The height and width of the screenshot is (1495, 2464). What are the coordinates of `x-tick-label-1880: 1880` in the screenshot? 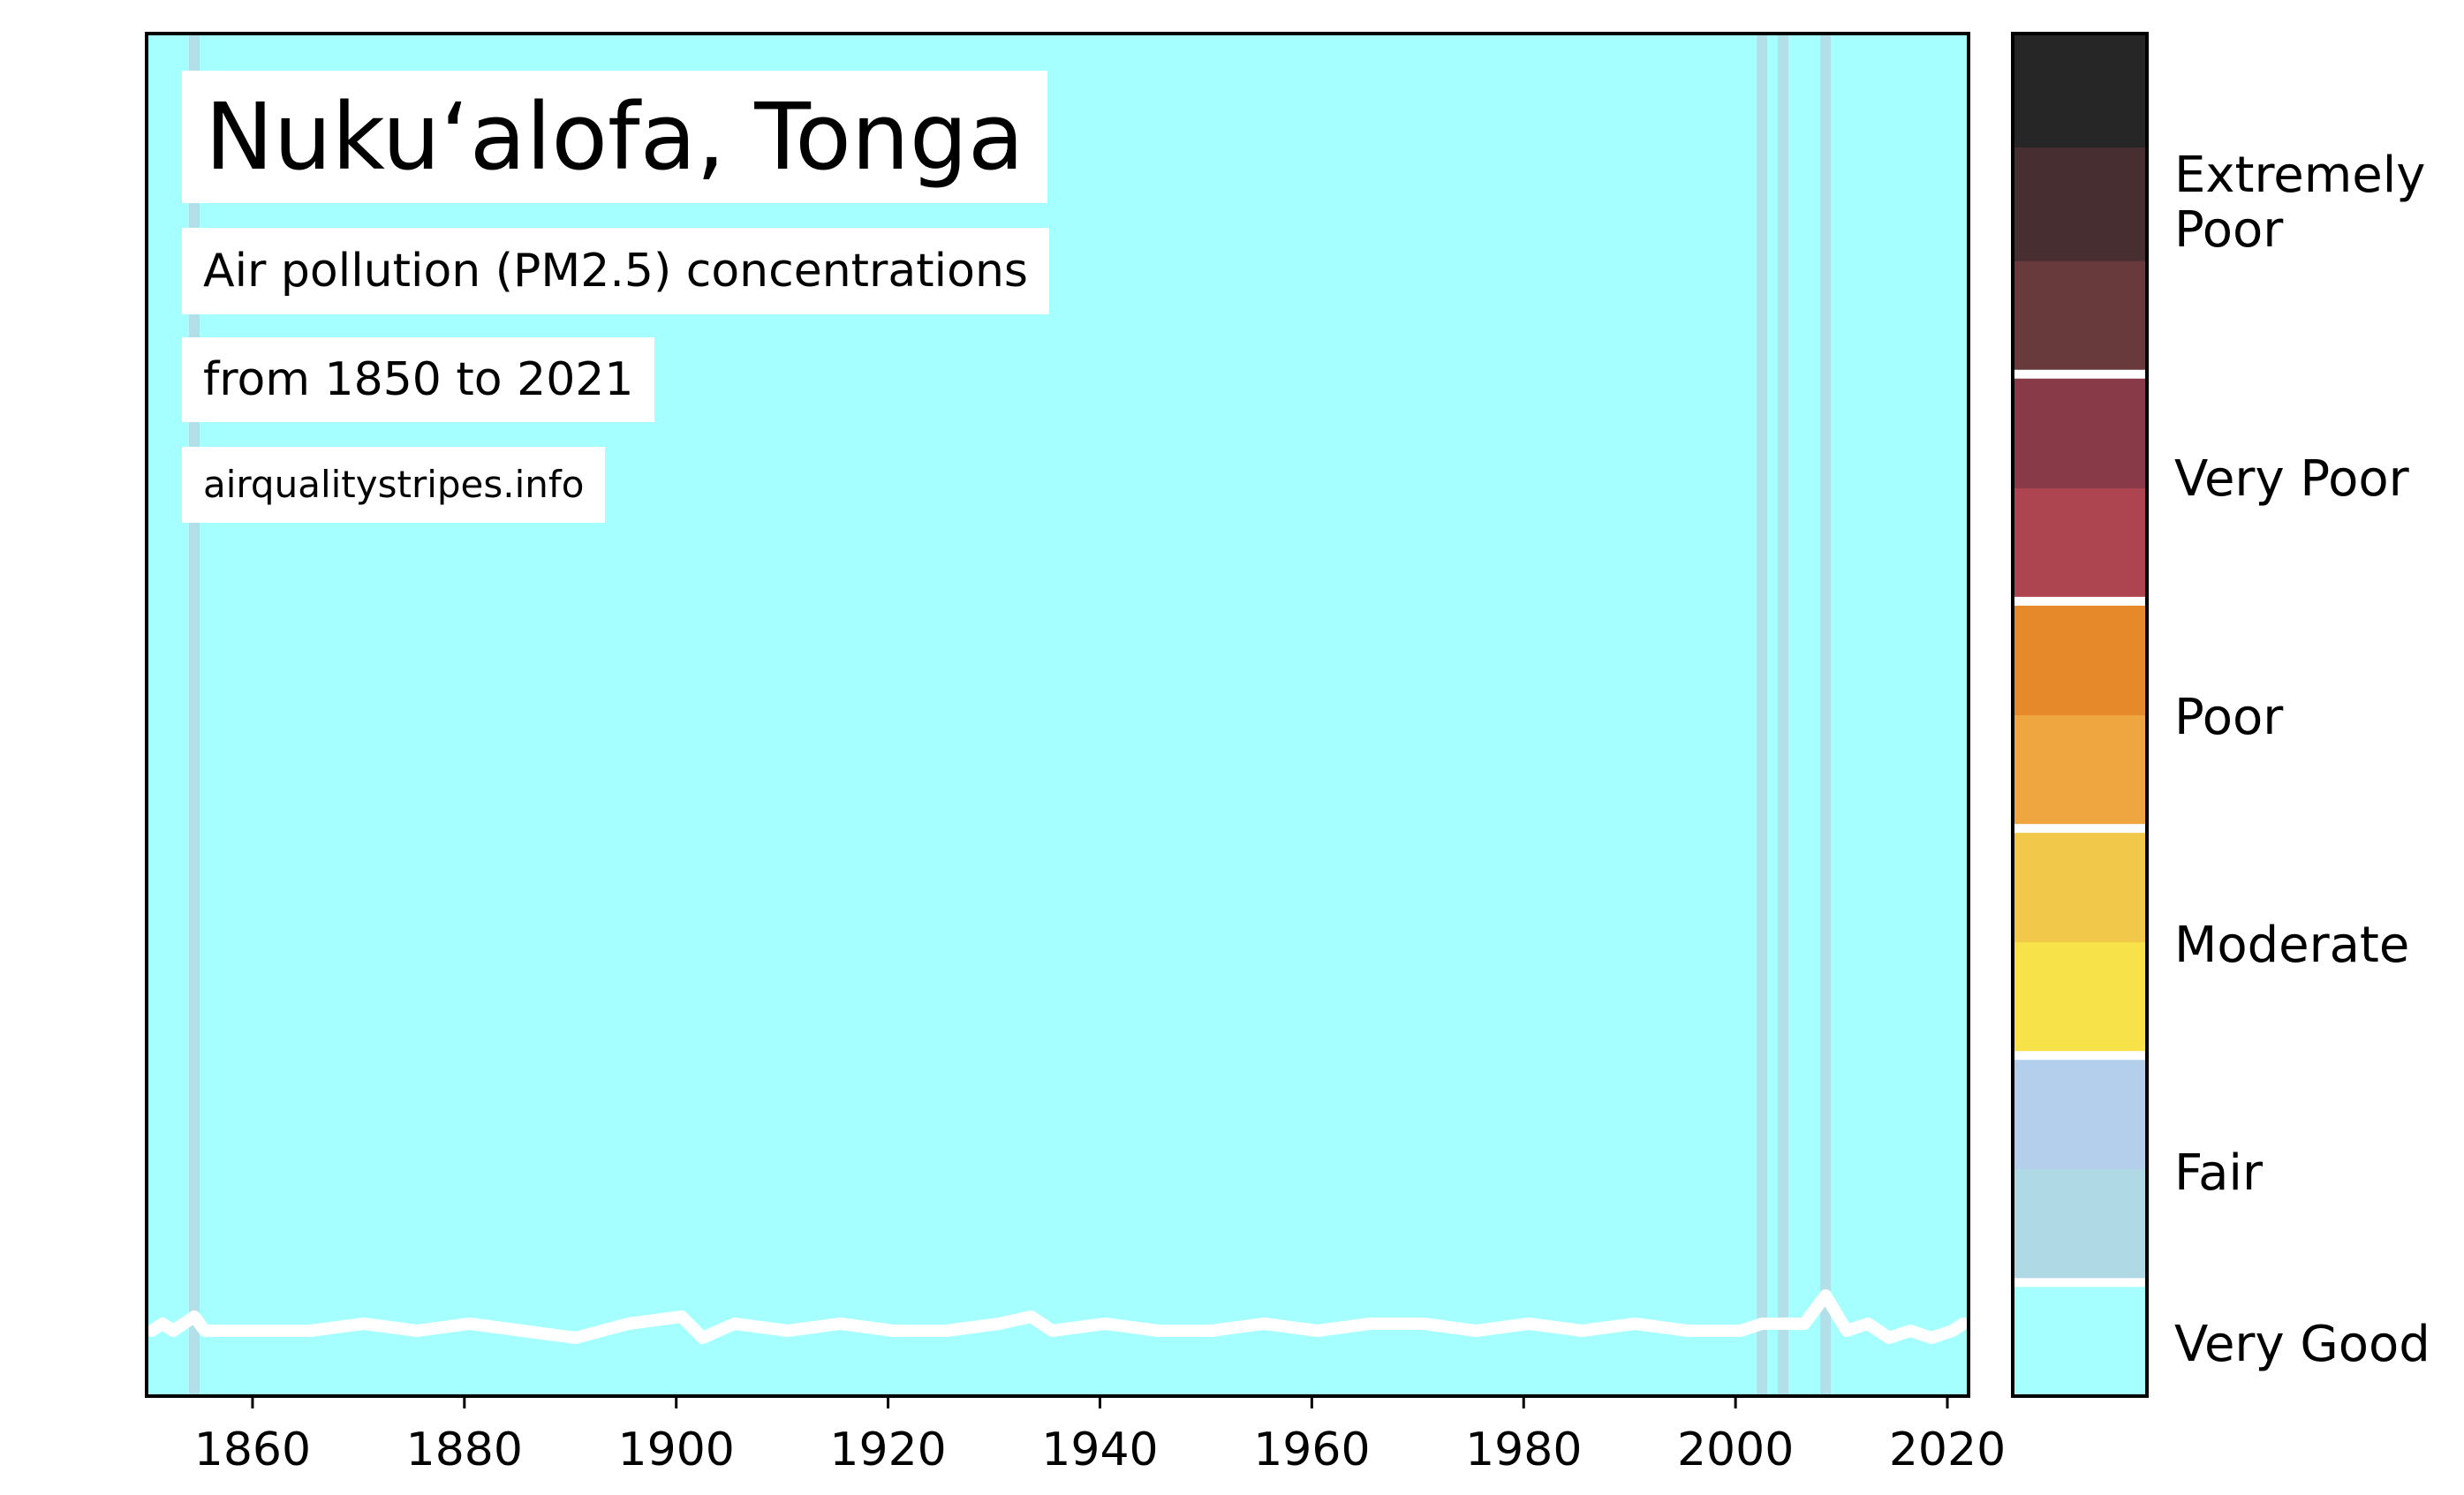 It's located at (464, 1450).